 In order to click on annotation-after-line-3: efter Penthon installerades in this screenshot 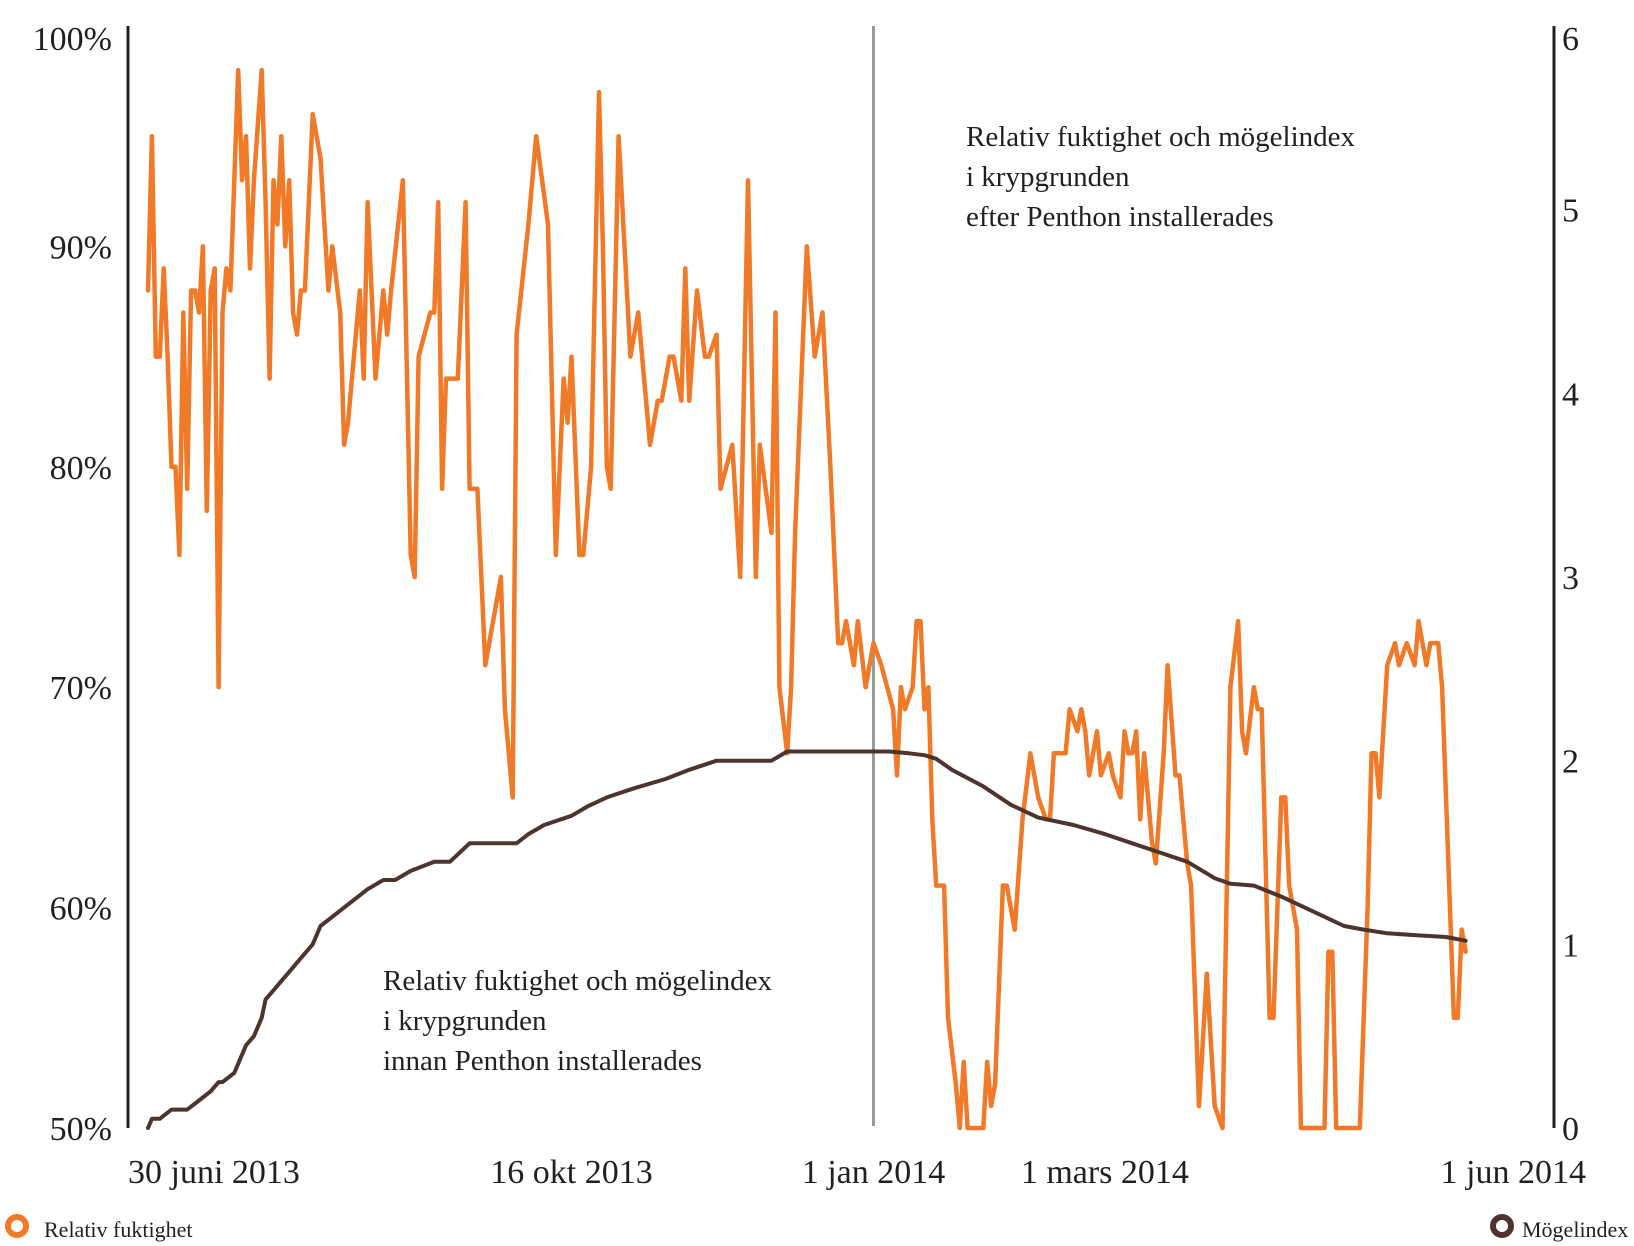, I will do `click(1120, 217)`.